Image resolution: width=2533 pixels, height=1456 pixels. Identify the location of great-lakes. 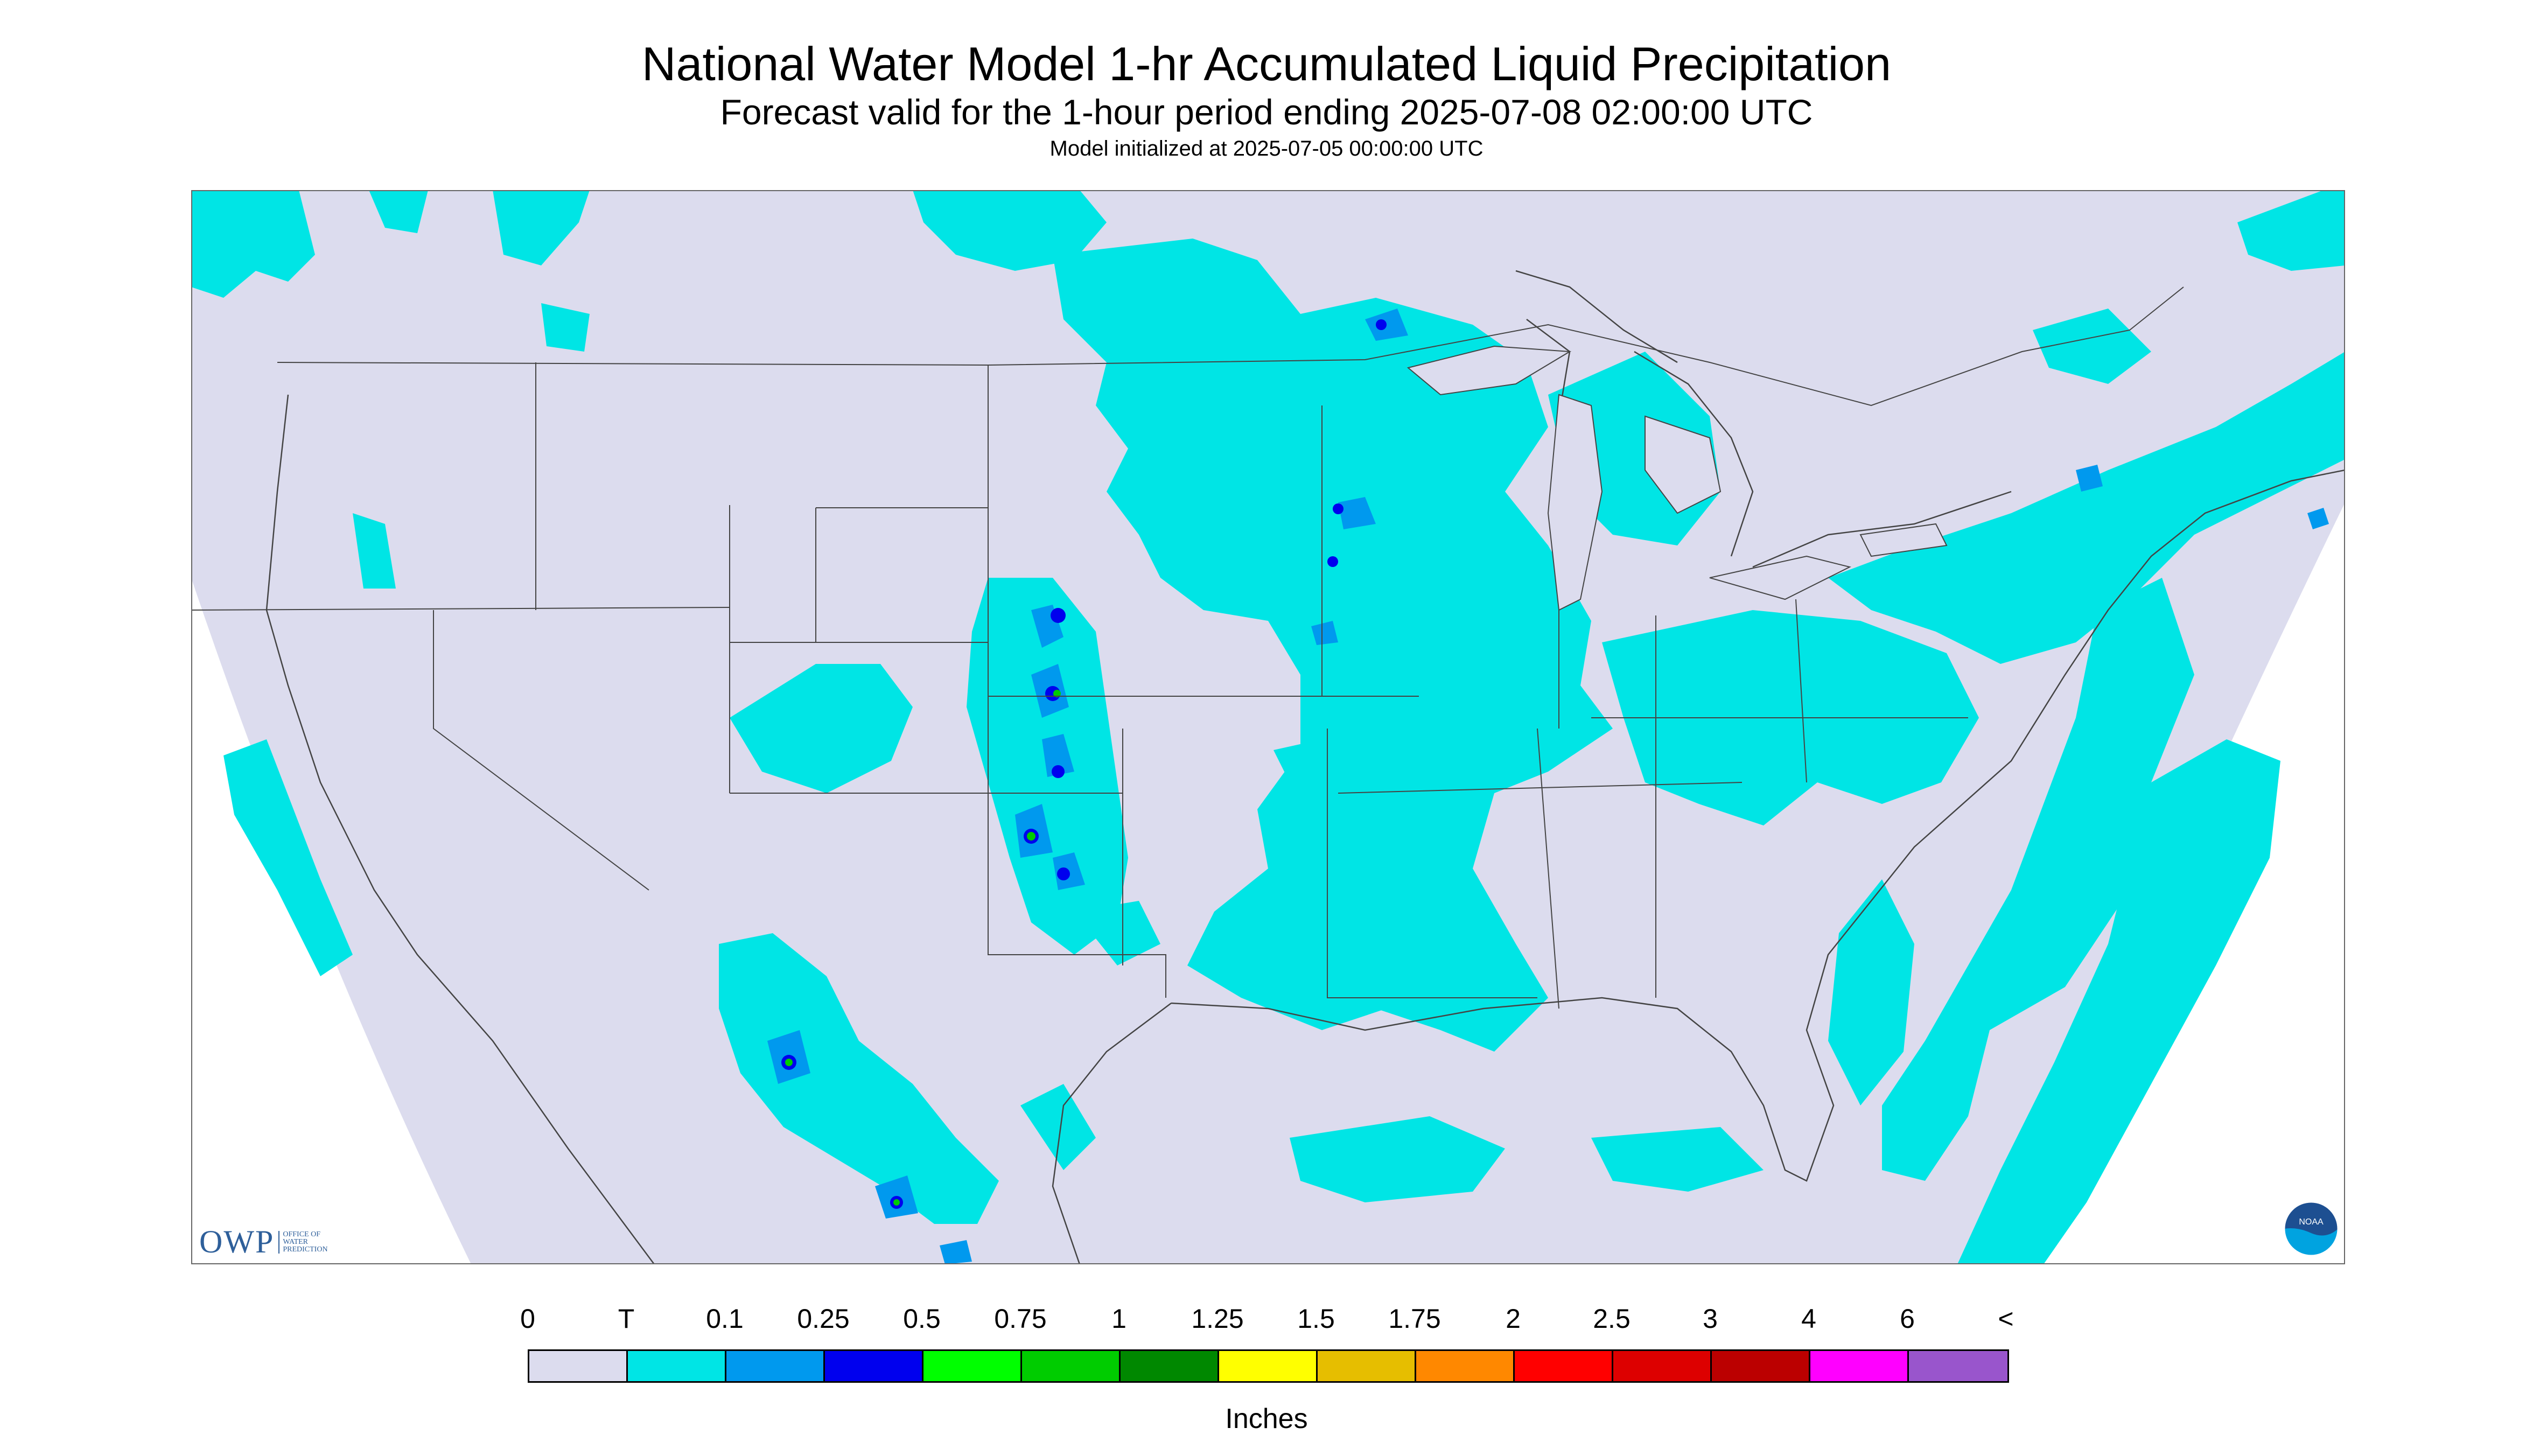
(1677, 478).